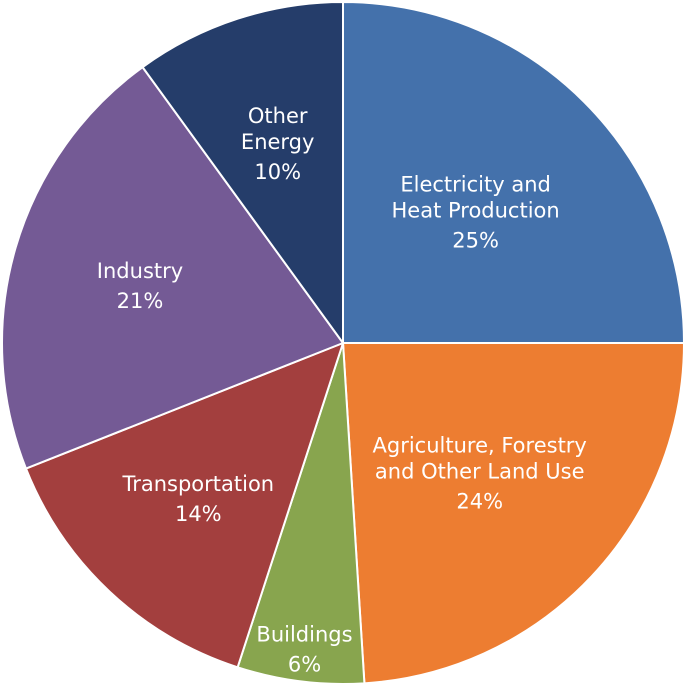 The width and height of the screenshot is (685, 687). What do you see at coordinates (277, 172) in the screenshot?
I see `slice-value-label: 10%` at bounding box center [277, 172].